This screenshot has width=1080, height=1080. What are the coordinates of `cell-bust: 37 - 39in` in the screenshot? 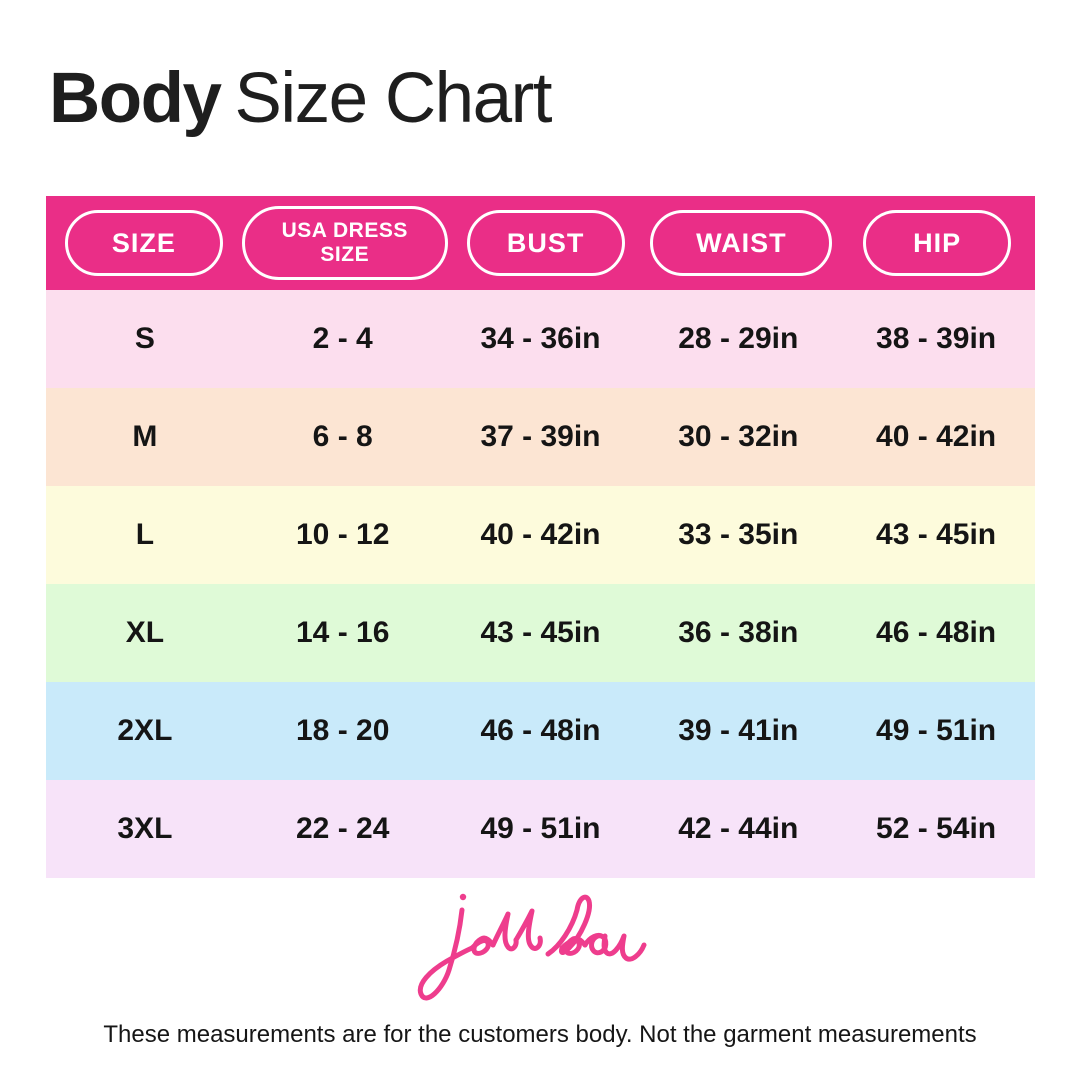 It's located at (540, 436).